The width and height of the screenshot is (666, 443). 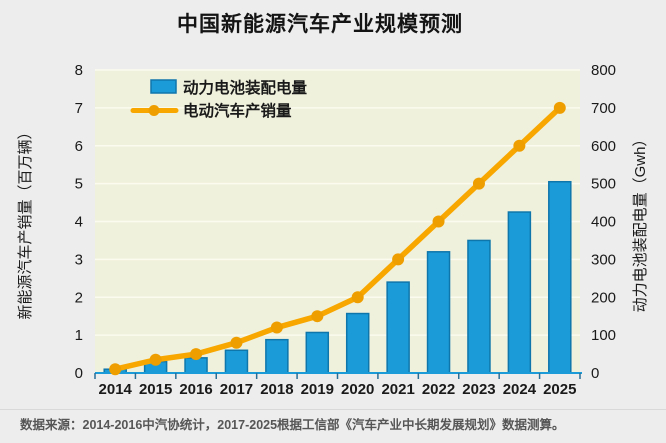 What do you see at coordinates (79, 184) in the screenshot?
I see `left-tick-label: 5` at bounding box center [79, 184].